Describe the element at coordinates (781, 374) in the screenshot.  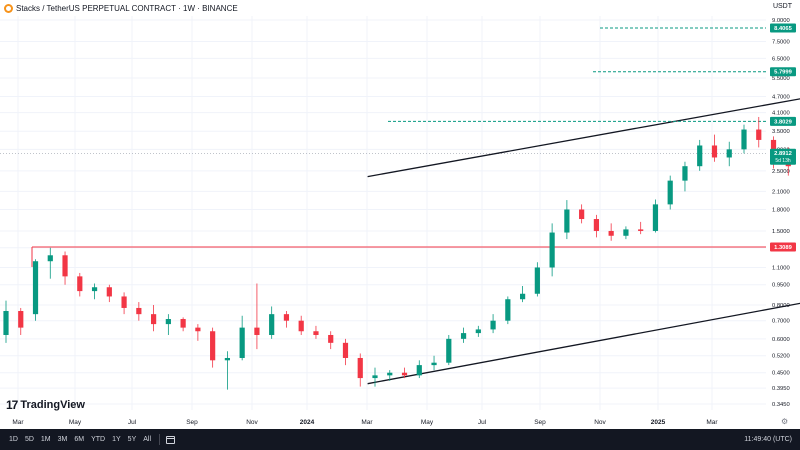
I see `y-tick-label: 0.4500` at that location.